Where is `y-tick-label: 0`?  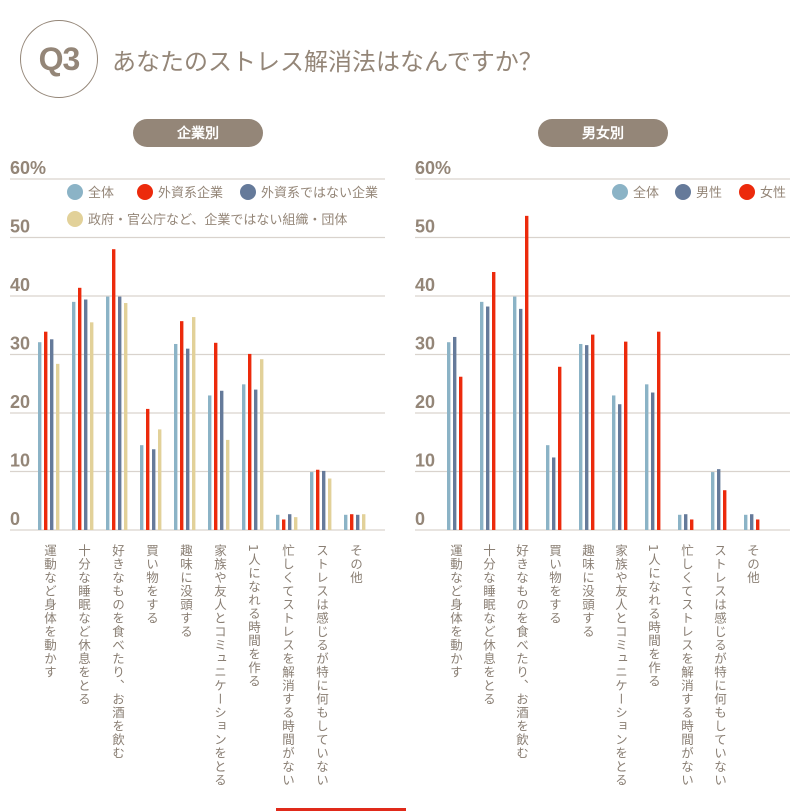
y-tick-label: 0 is located at coordinates (15, 519).